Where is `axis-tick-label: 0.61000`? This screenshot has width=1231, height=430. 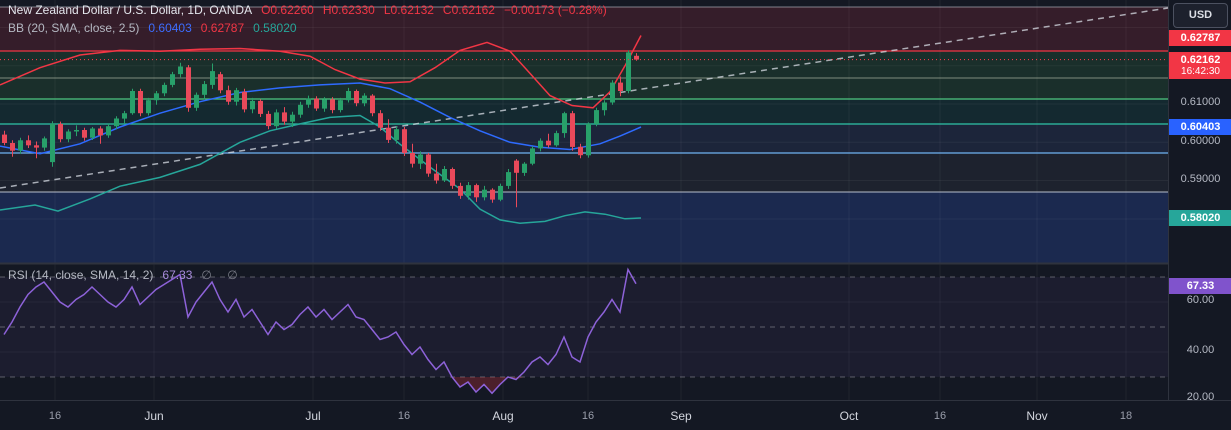
axis-tick-label: 0.61000 is located at coordinates (1200, 102).